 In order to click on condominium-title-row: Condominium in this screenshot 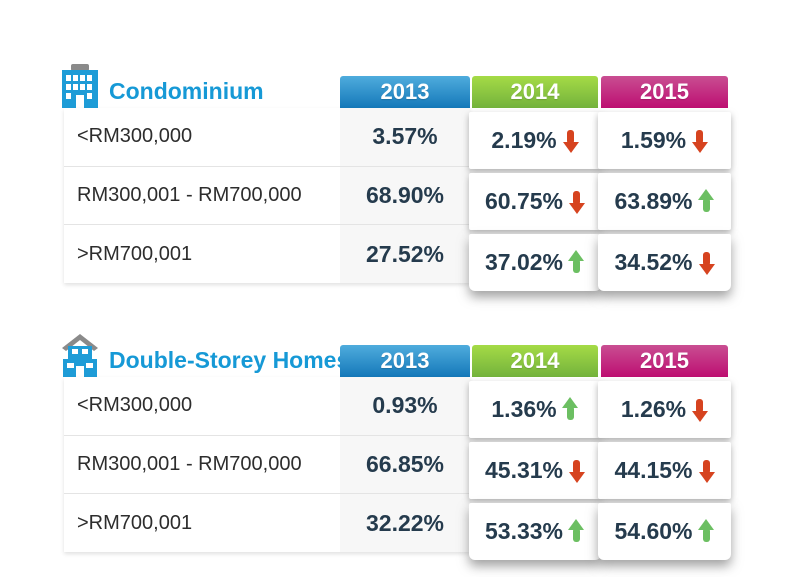, I will do `click(162, 86)`.